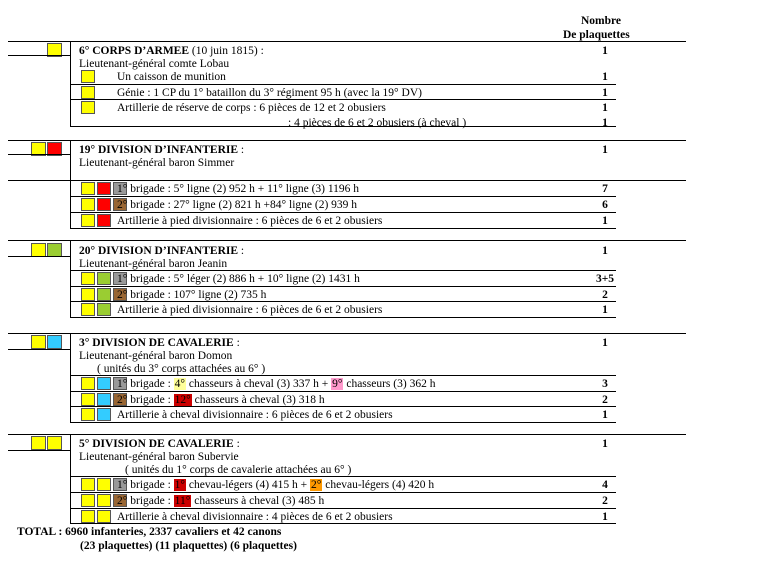 The height and width of the screenshot is (567, 772). I want to click on div20-row-count: 1, so click(605, 310).